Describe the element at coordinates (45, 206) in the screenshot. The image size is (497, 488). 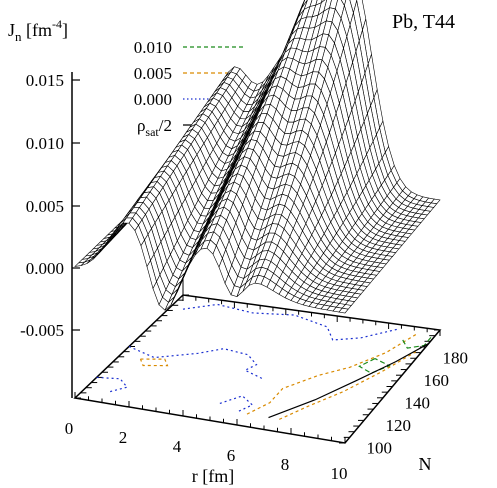
I see `z-tick-label: 0.005` at that location.